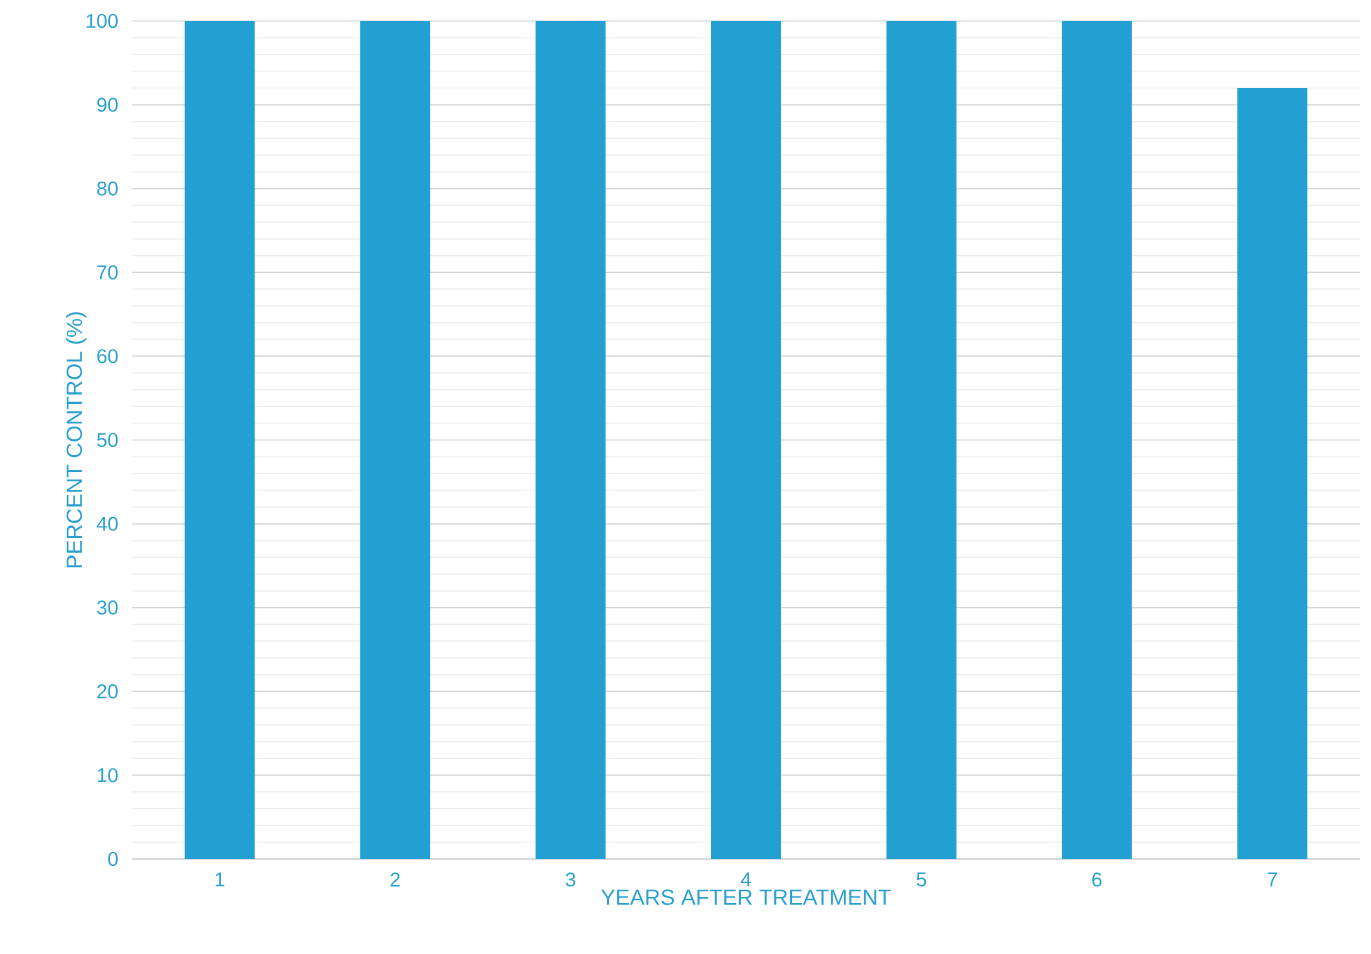 The width and height of the screenshot is (1371, 954). Describe the element at coordinates (107, 523) in the screenshot. I see `y-tick-label: 40` at that location.